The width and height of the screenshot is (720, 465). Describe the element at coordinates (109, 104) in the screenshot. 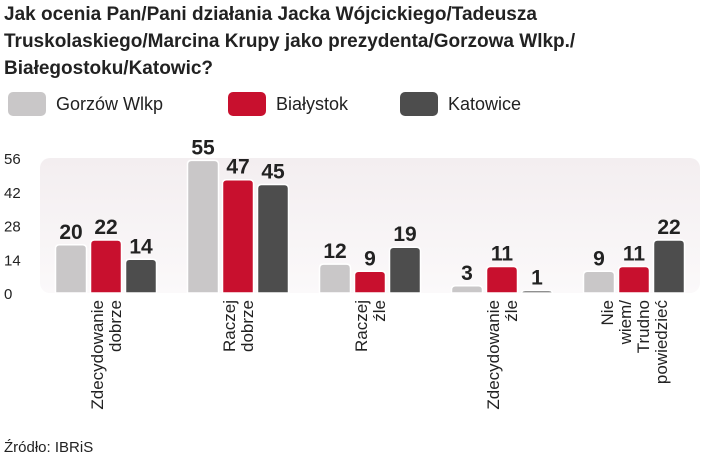

I see `legend-label: Gorzów Wlkp` at that location.